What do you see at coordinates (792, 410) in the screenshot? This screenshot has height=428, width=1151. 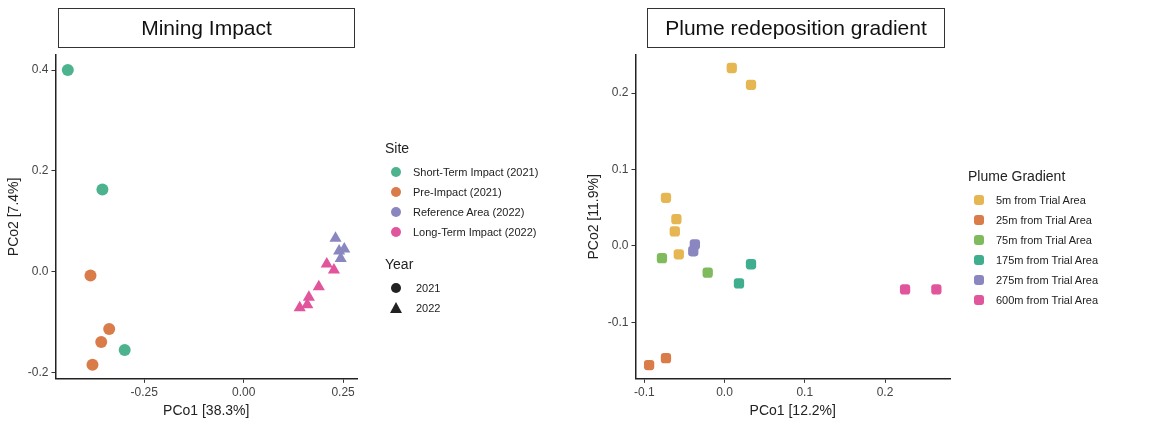 I see `x-axis-title: PCo1 [12.2%]` at bounding box center [792, 410].